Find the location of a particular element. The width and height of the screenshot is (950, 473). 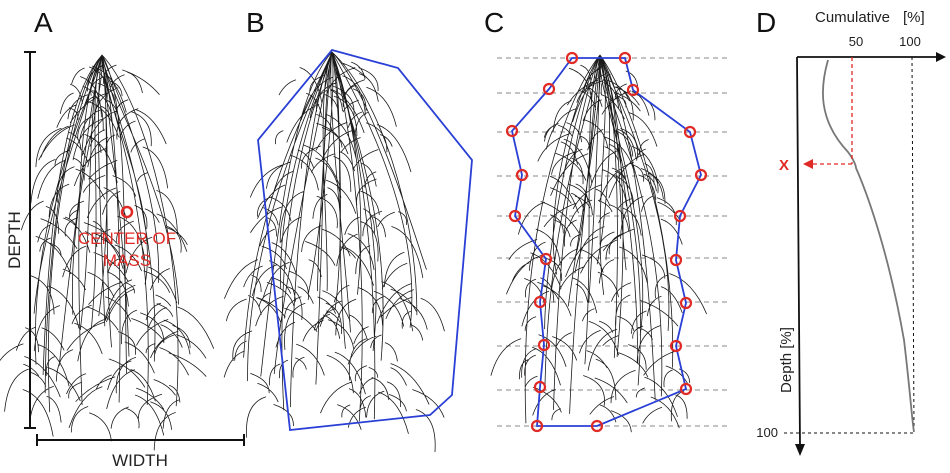

panel-d-letter: D is located at coordinates (766, 22).